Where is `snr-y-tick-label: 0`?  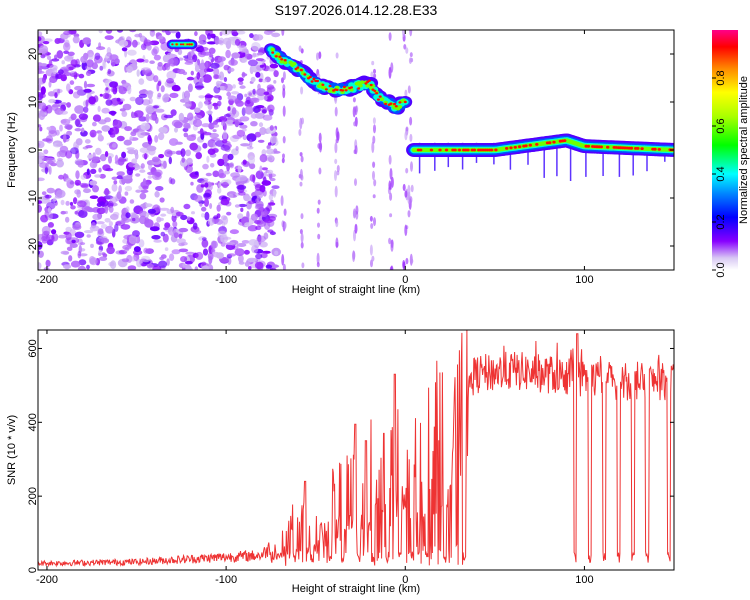
snr-y-tick-label: 0 is located at coordinates (33, 570).